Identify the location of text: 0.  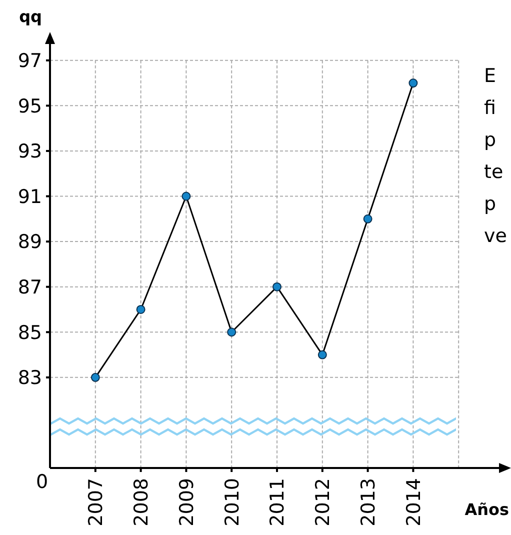
(42, 482).